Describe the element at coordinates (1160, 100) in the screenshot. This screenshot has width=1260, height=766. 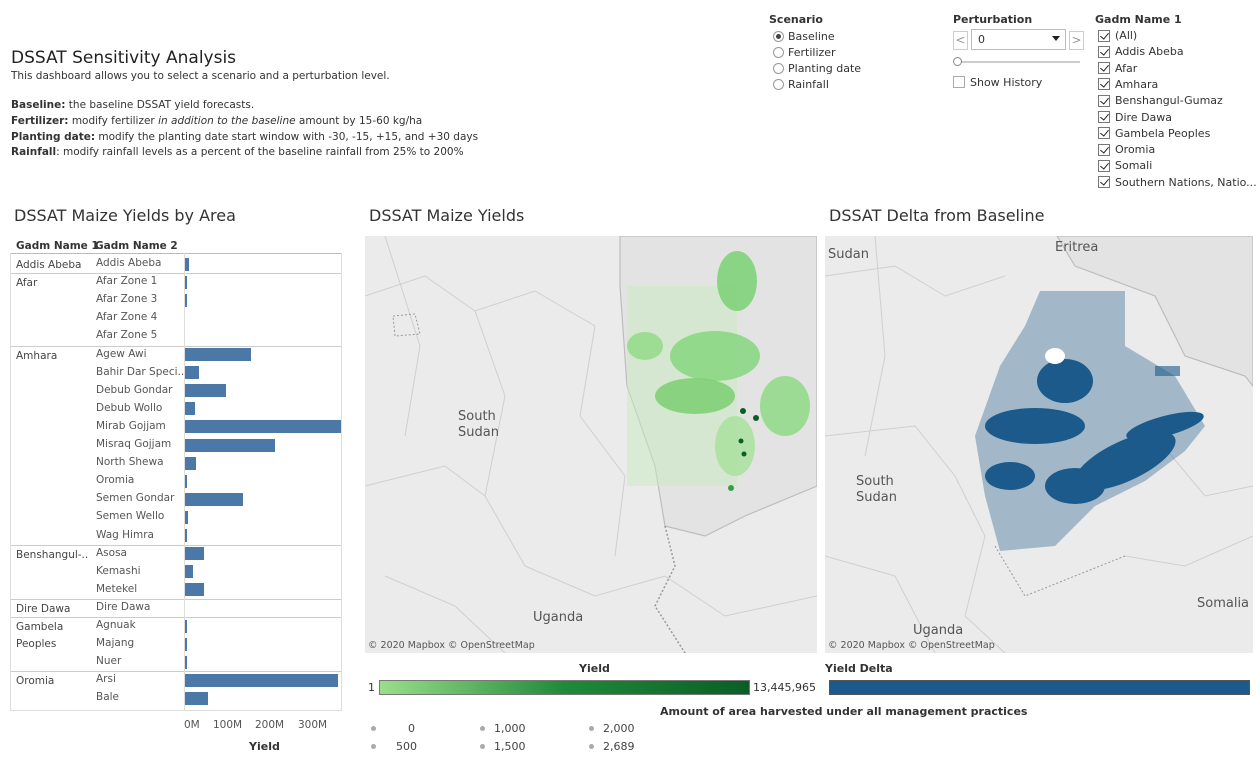
I see `gadm-filter-item: Benshangul-Gumaz` at that location.